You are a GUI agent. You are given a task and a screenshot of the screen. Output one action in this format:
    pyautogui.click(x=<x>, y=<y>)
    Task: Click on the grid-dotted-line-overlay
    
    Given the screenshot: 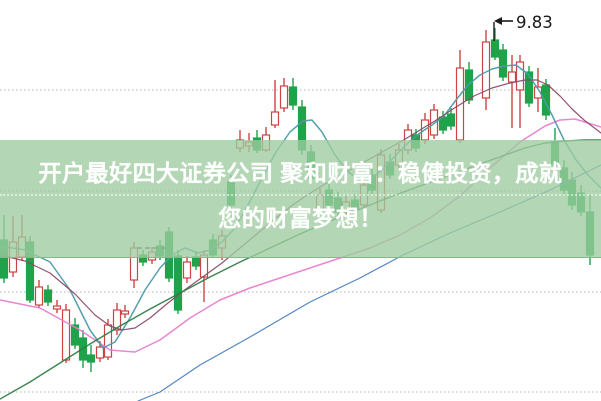 What is the action you would take?
    pyautogui.click(x=300, y=195)
    